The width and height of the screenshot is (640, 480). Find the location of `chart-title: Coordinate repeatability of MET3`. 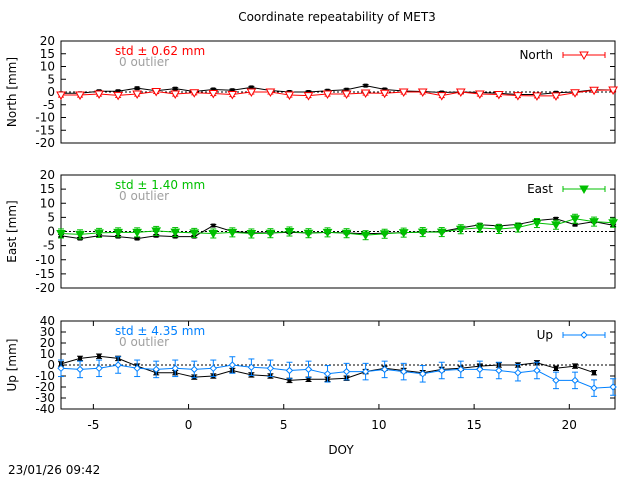

chart-title: Coordinate repeatability of MET3 is located at coordinates (337, 17).